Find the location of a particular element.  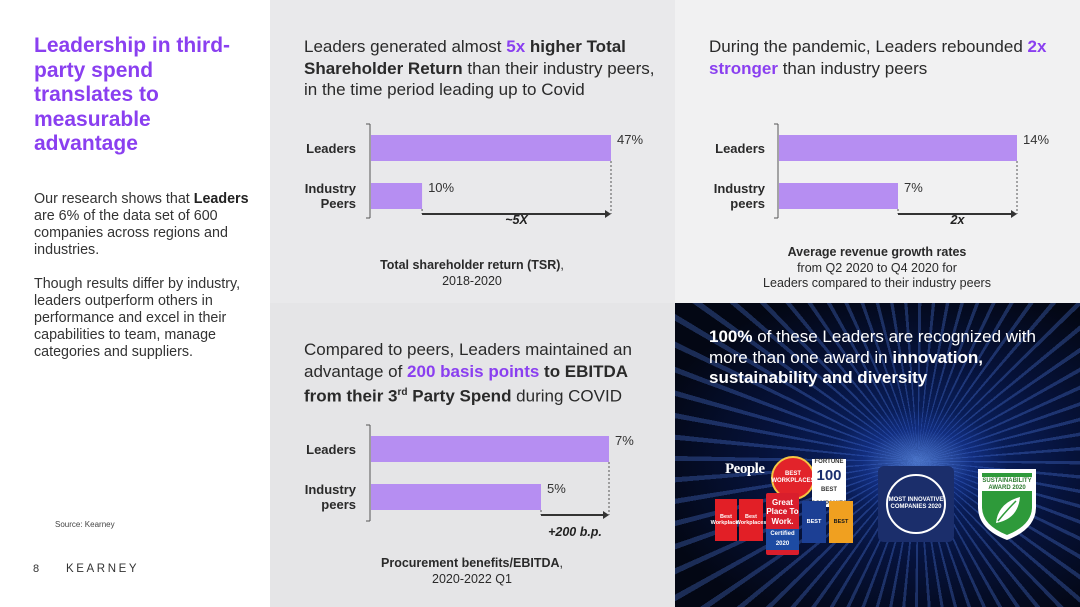

ebitda-caption: Procurement benefits/EBITDA, 2020-2022 Q1 is located at coordinates (472, 571).